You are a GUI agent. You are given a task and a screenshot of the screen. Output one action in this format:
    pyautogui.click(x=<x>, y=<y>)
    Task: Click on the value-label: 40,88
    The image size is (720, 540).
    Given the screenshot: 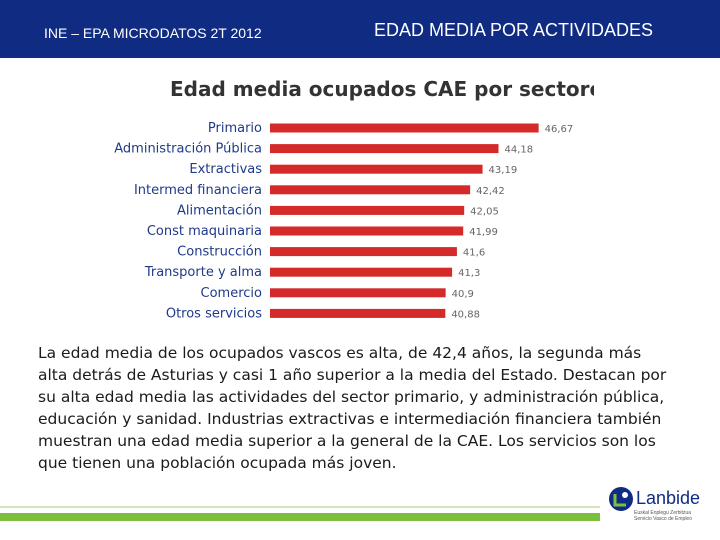 What is the action you would take?
    pyautogui.click(x=465, y=314)
    